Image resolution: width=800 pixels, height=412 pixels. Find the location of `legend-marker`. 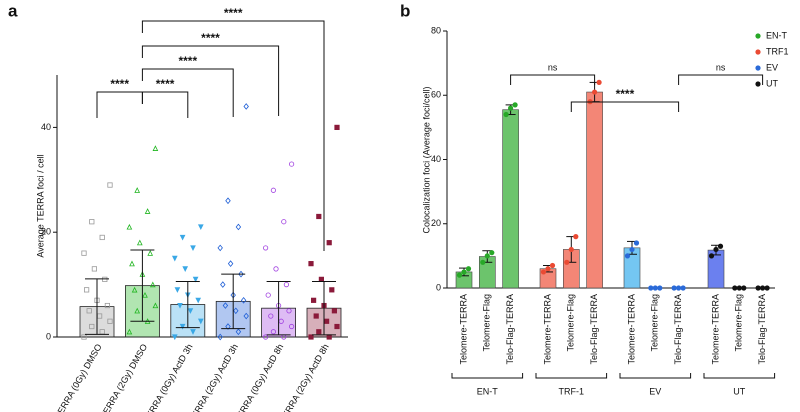

legend-marker is located at coordinates (758, 68).